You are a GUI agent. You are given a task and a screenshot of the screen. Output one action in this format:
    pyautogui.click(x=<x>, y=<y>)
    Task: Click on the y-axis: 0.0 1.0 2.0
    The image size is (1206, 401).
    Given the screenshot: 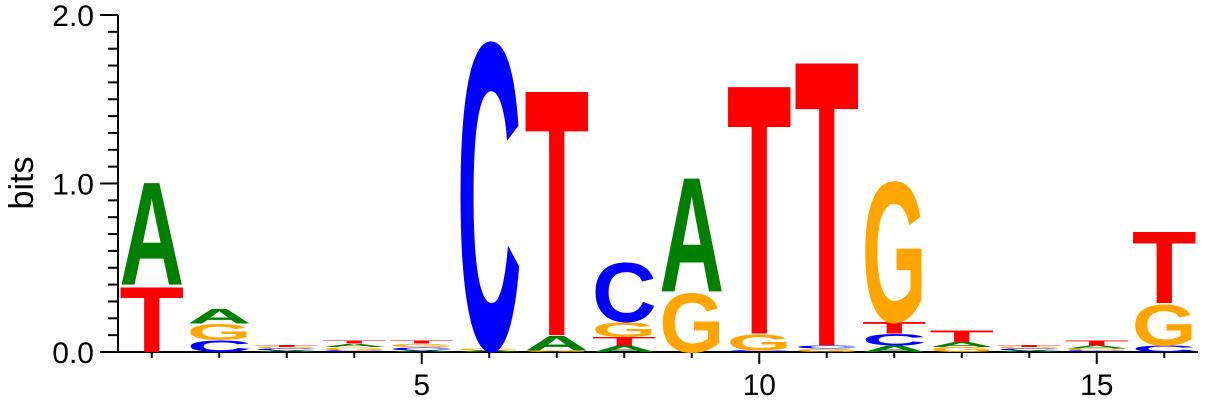 What is the action you would take?
    pyautogui.click(x=85, y=185)
    